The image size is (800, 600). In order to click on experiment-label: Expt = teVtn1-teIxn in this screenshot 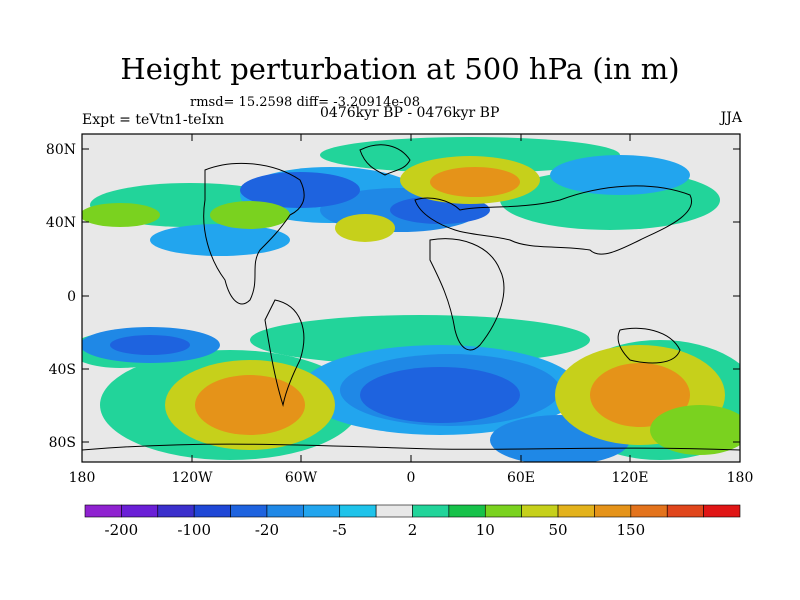, I will do `click(153, 120)`.